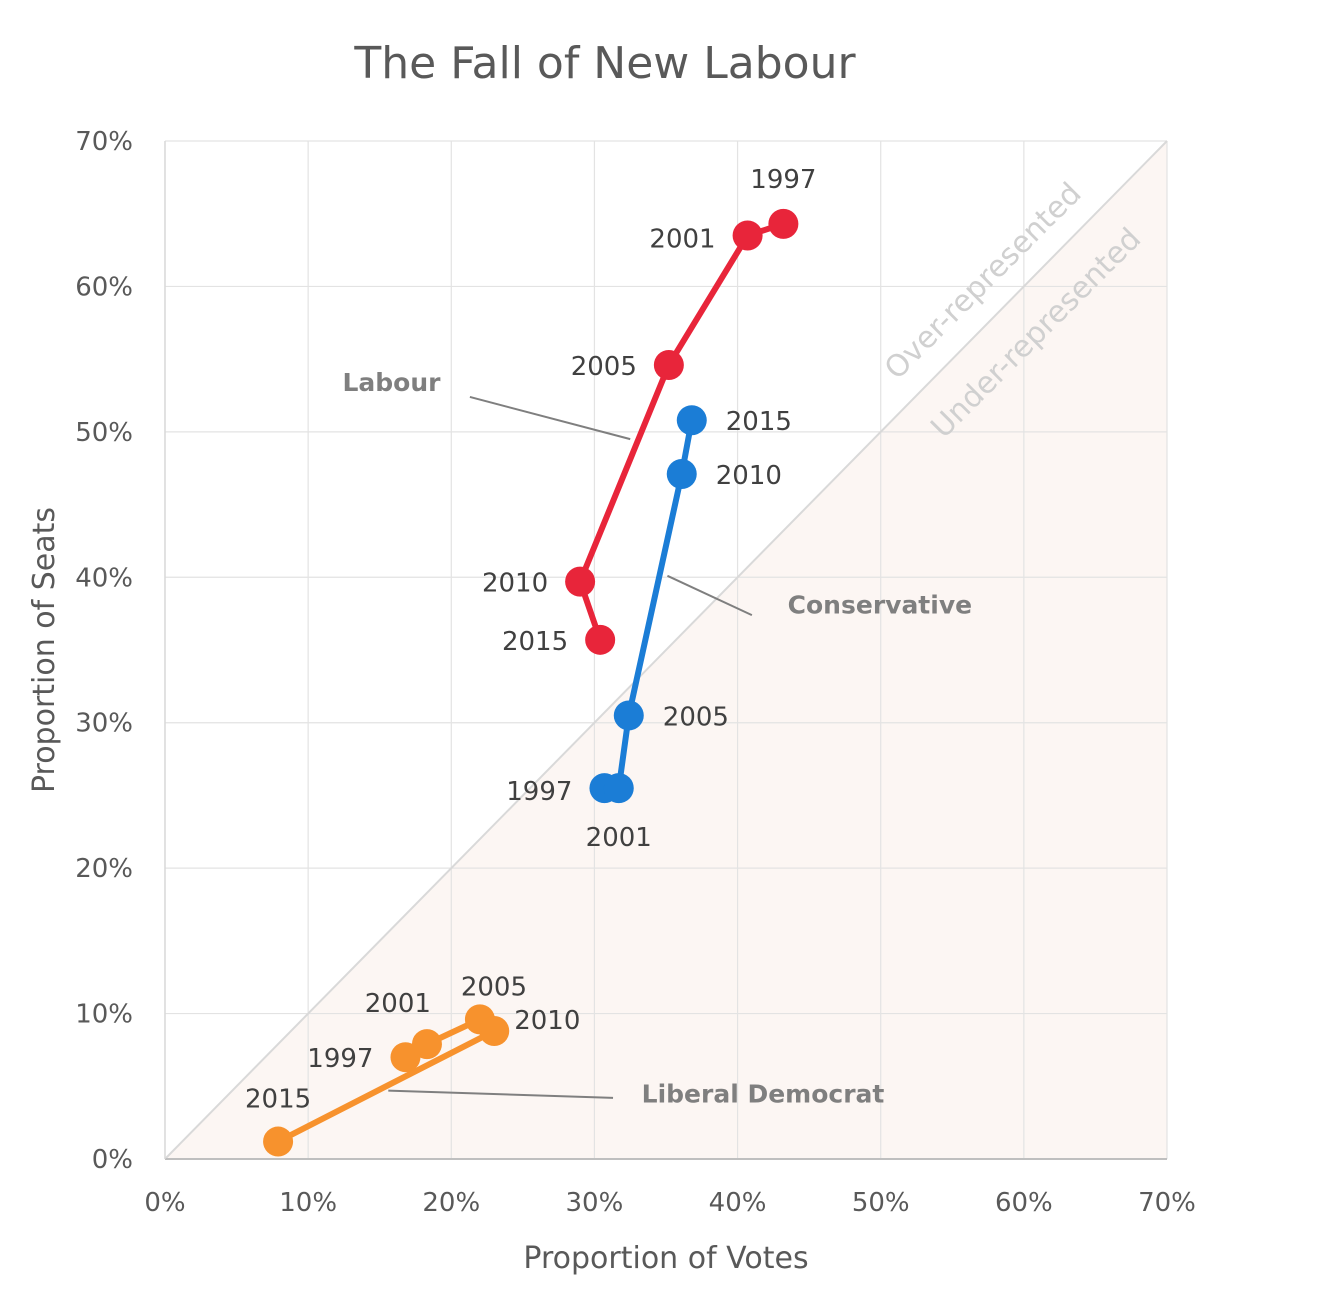 This screenshot has height=1312, width=1326. Describe the element at coordinates (696, 717) in the screenshot. I see `data-label-conservative-2005: 2005` at that location.